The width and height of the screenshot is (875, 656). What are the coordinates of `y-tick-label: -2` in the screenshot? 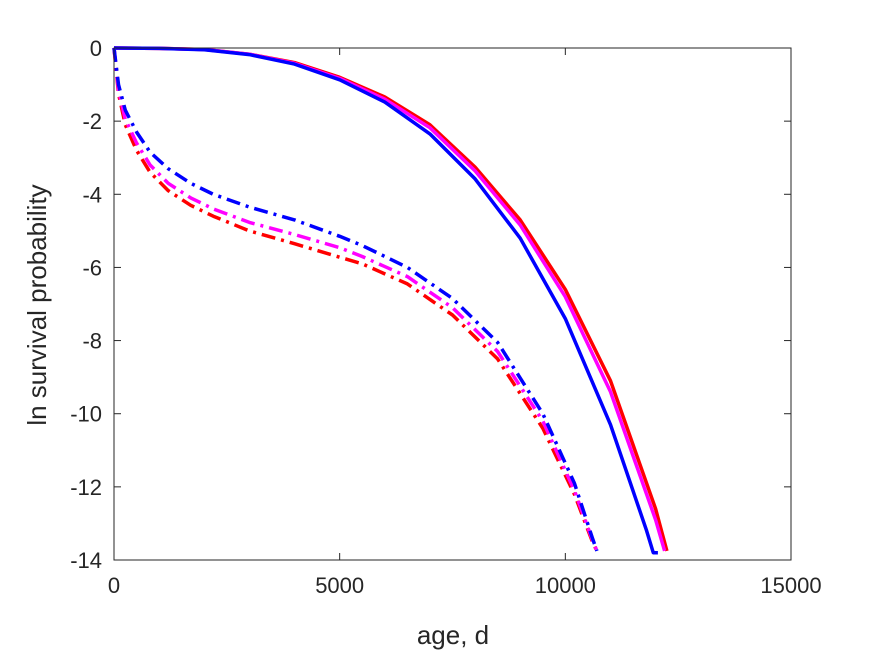 It's located at (92, 121).